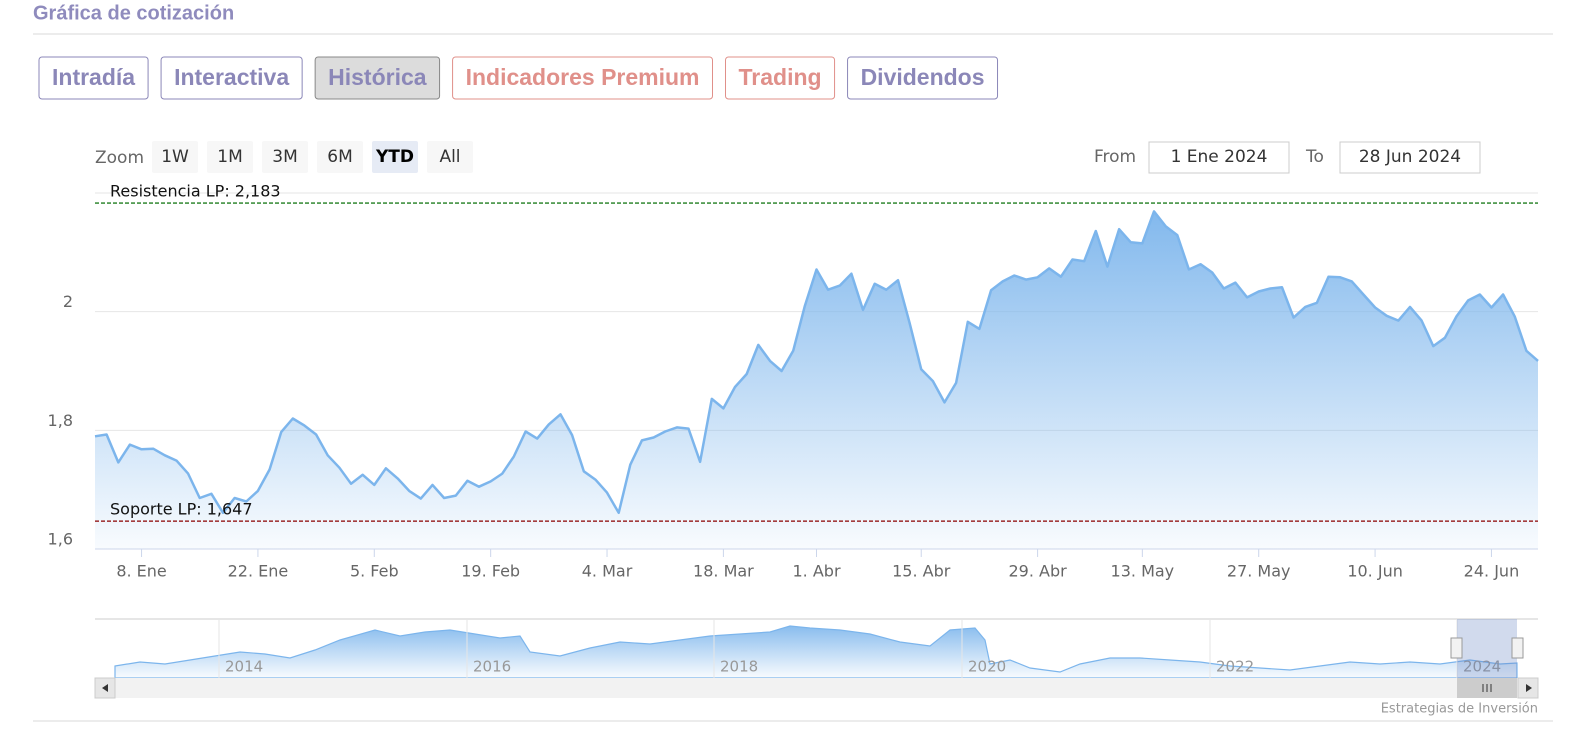 This screenshot has height=753, width=1583. I want to click on tab-label: Indicadores Premium, so click(583, 77).